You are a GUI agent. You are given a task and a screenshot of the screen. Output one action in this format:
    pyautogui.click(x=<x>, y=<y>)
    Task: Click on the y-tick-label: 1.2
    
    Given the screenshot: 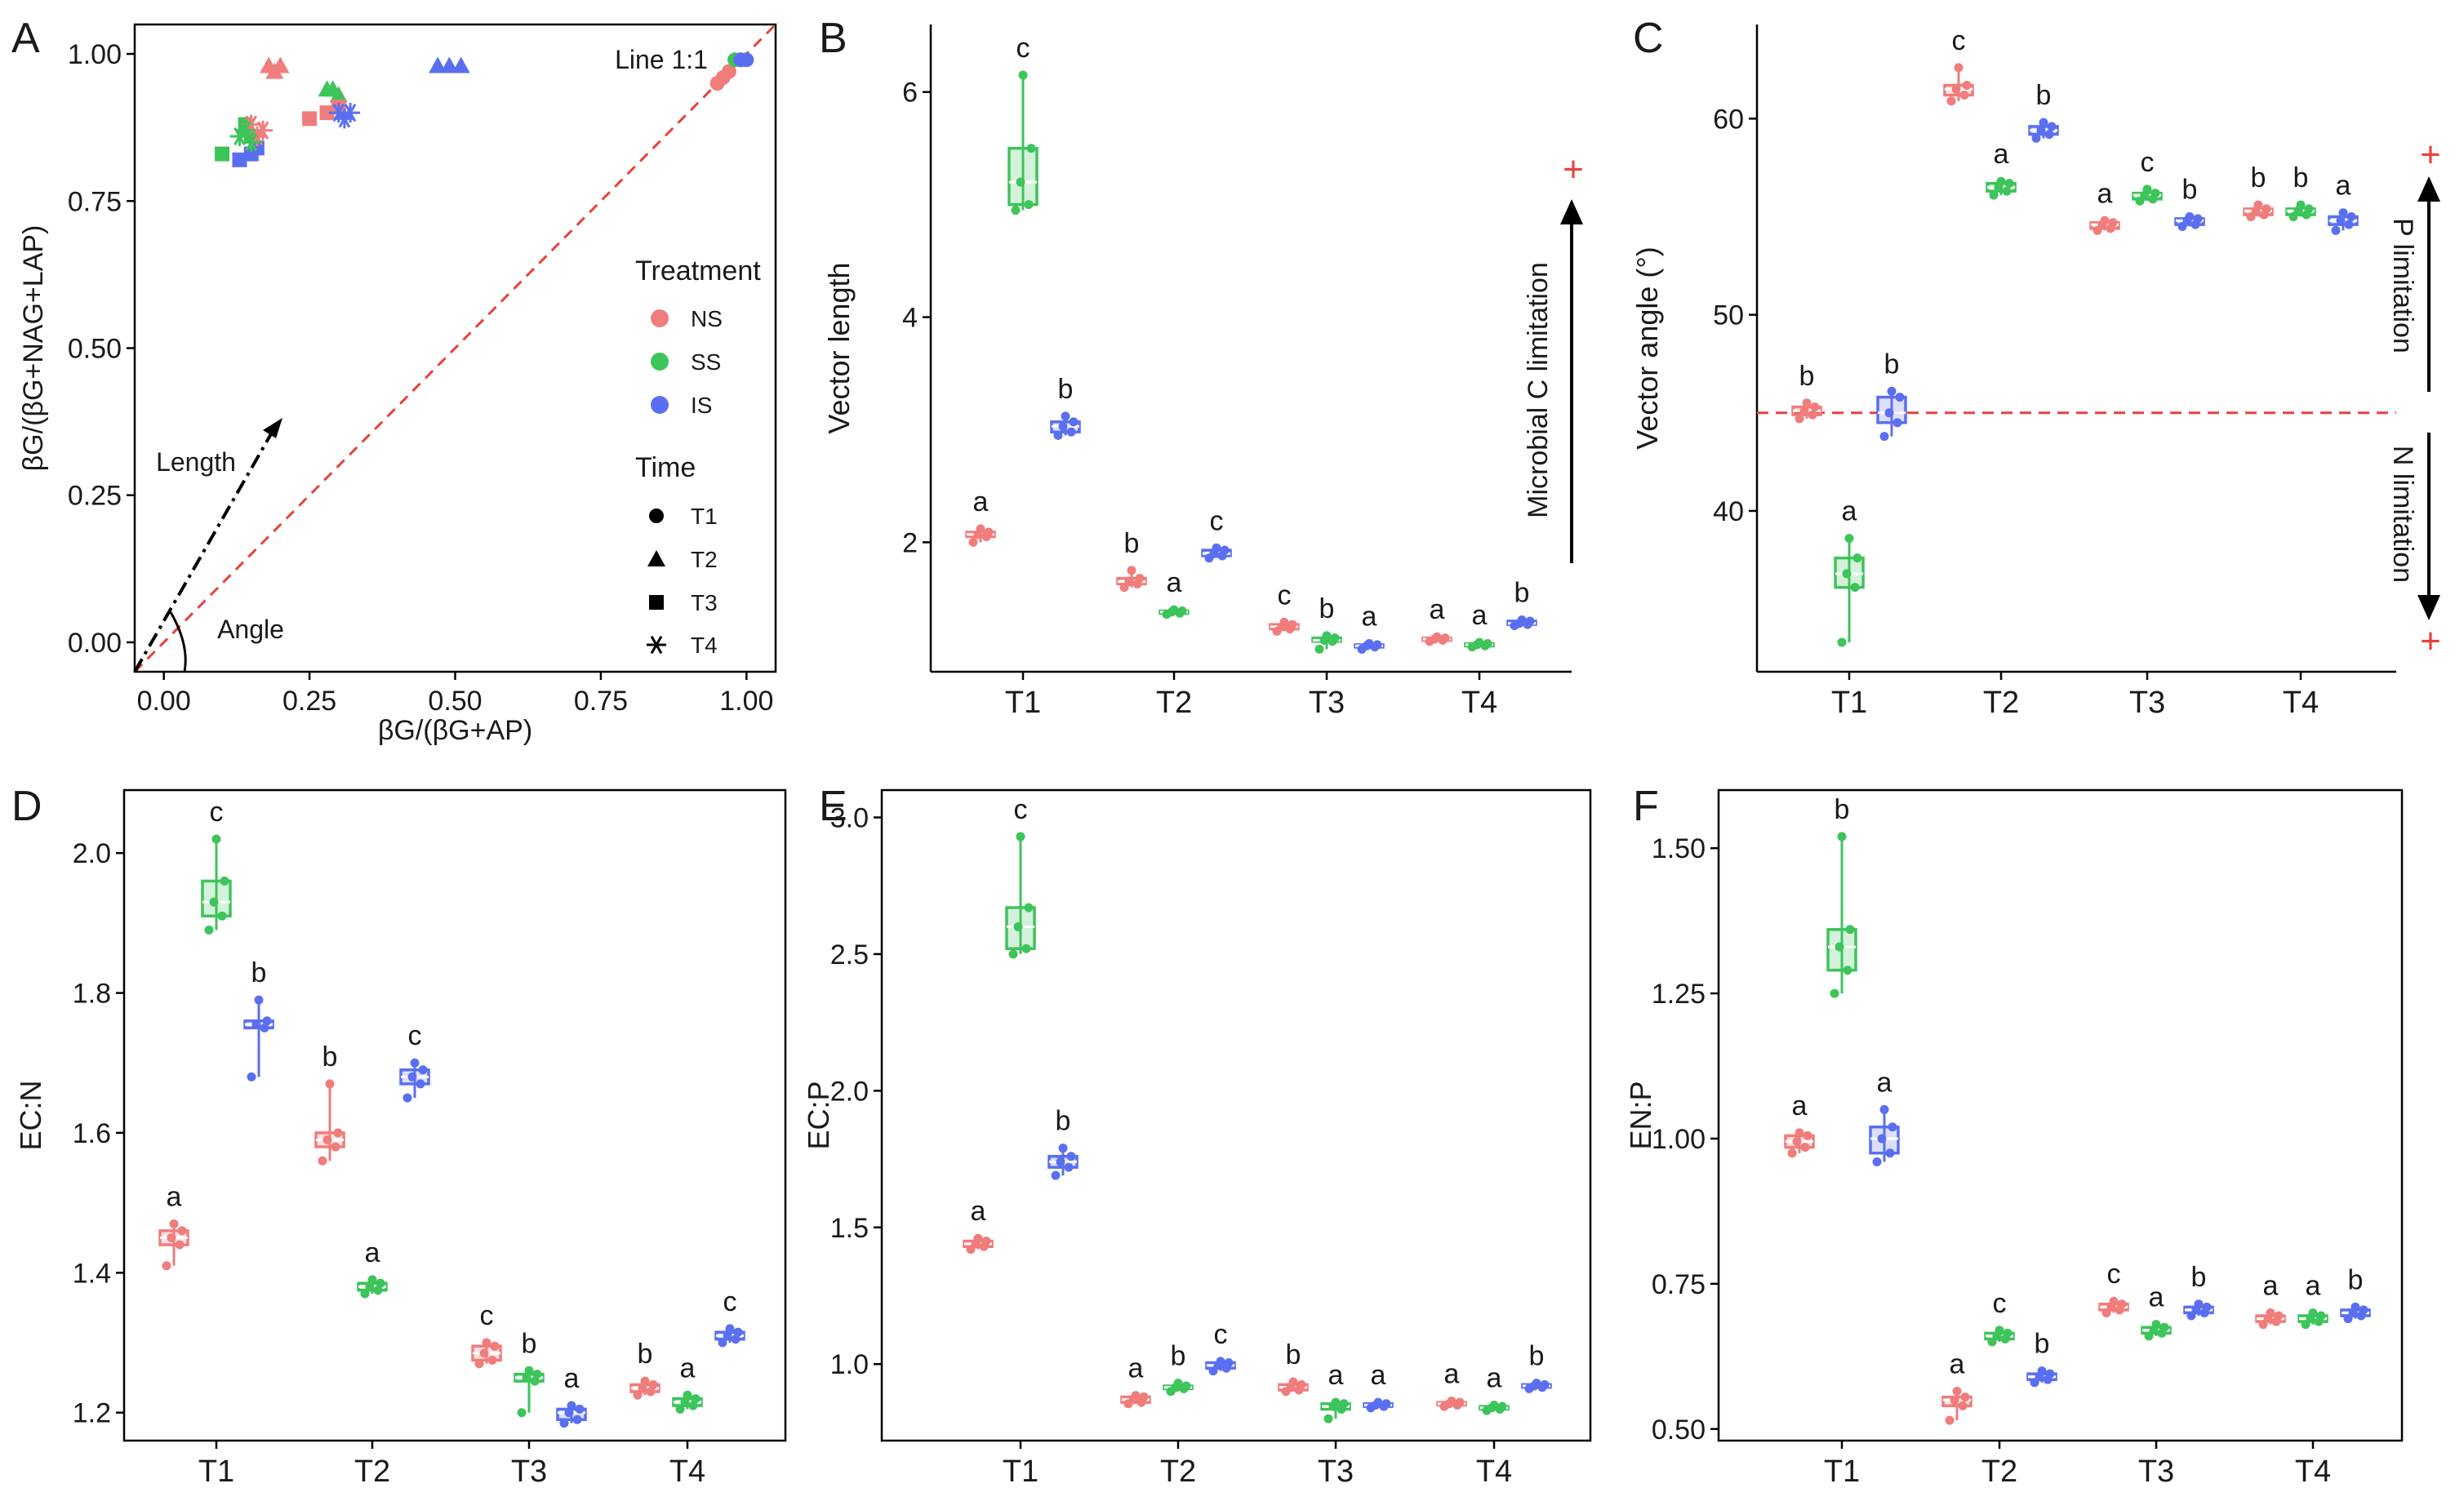 What is the action you would take?
    pyautogui.click(x=92, y=1413)
    